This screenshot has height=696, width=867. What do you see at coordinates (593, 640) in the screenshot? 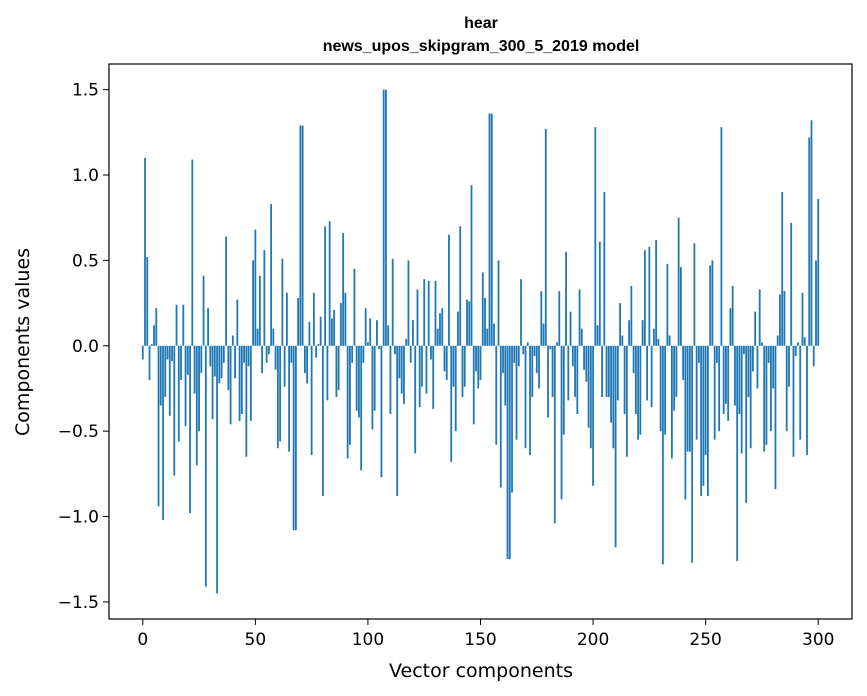
I see `x-tick-label: 200` at bounding box center [593, 640].